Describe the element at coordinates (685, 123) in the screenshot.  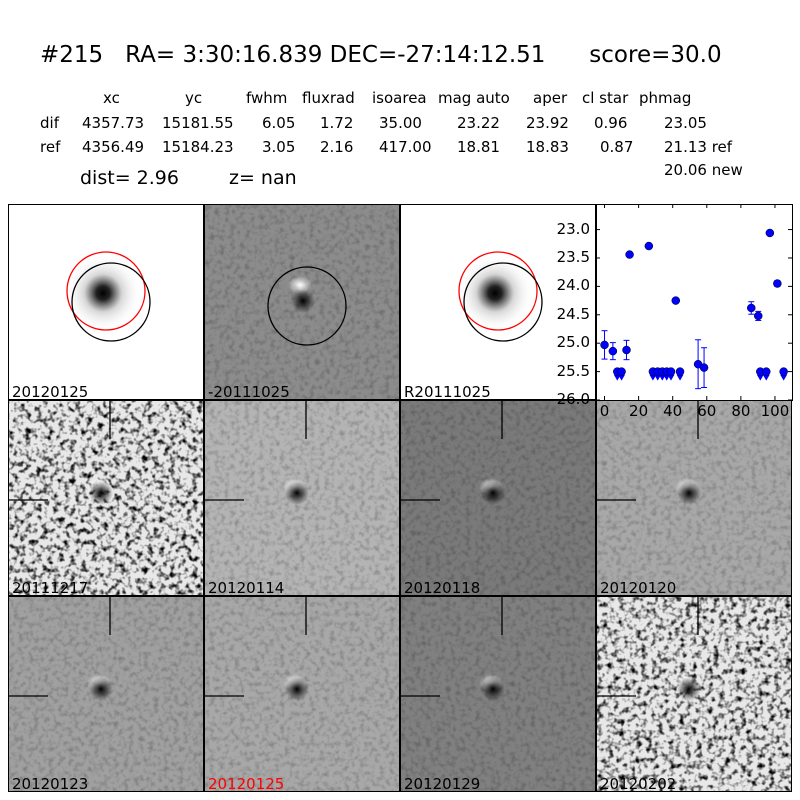
I see `table-cell: 23.05` at that location.